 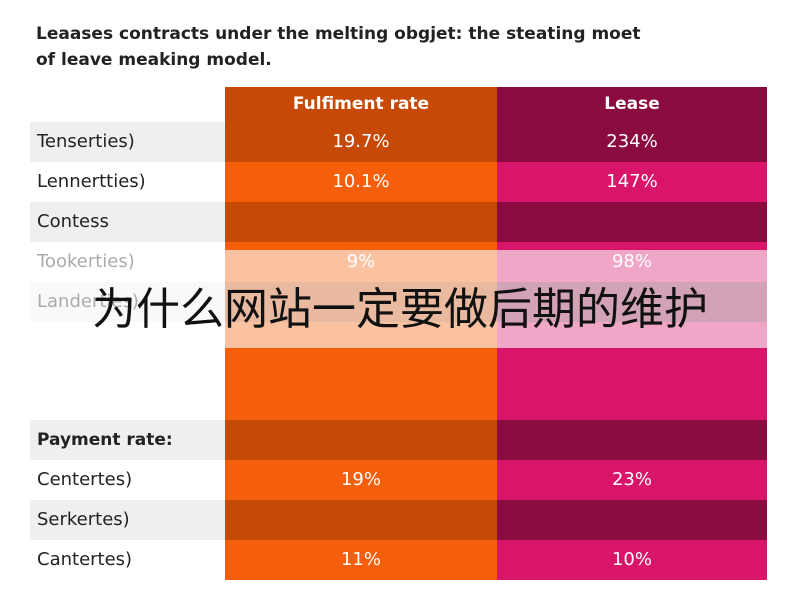 What do you see at coordinates (85, 141) in the screenshot?
I see `row-label: Tenserties)` at bounding box center [85, 141].